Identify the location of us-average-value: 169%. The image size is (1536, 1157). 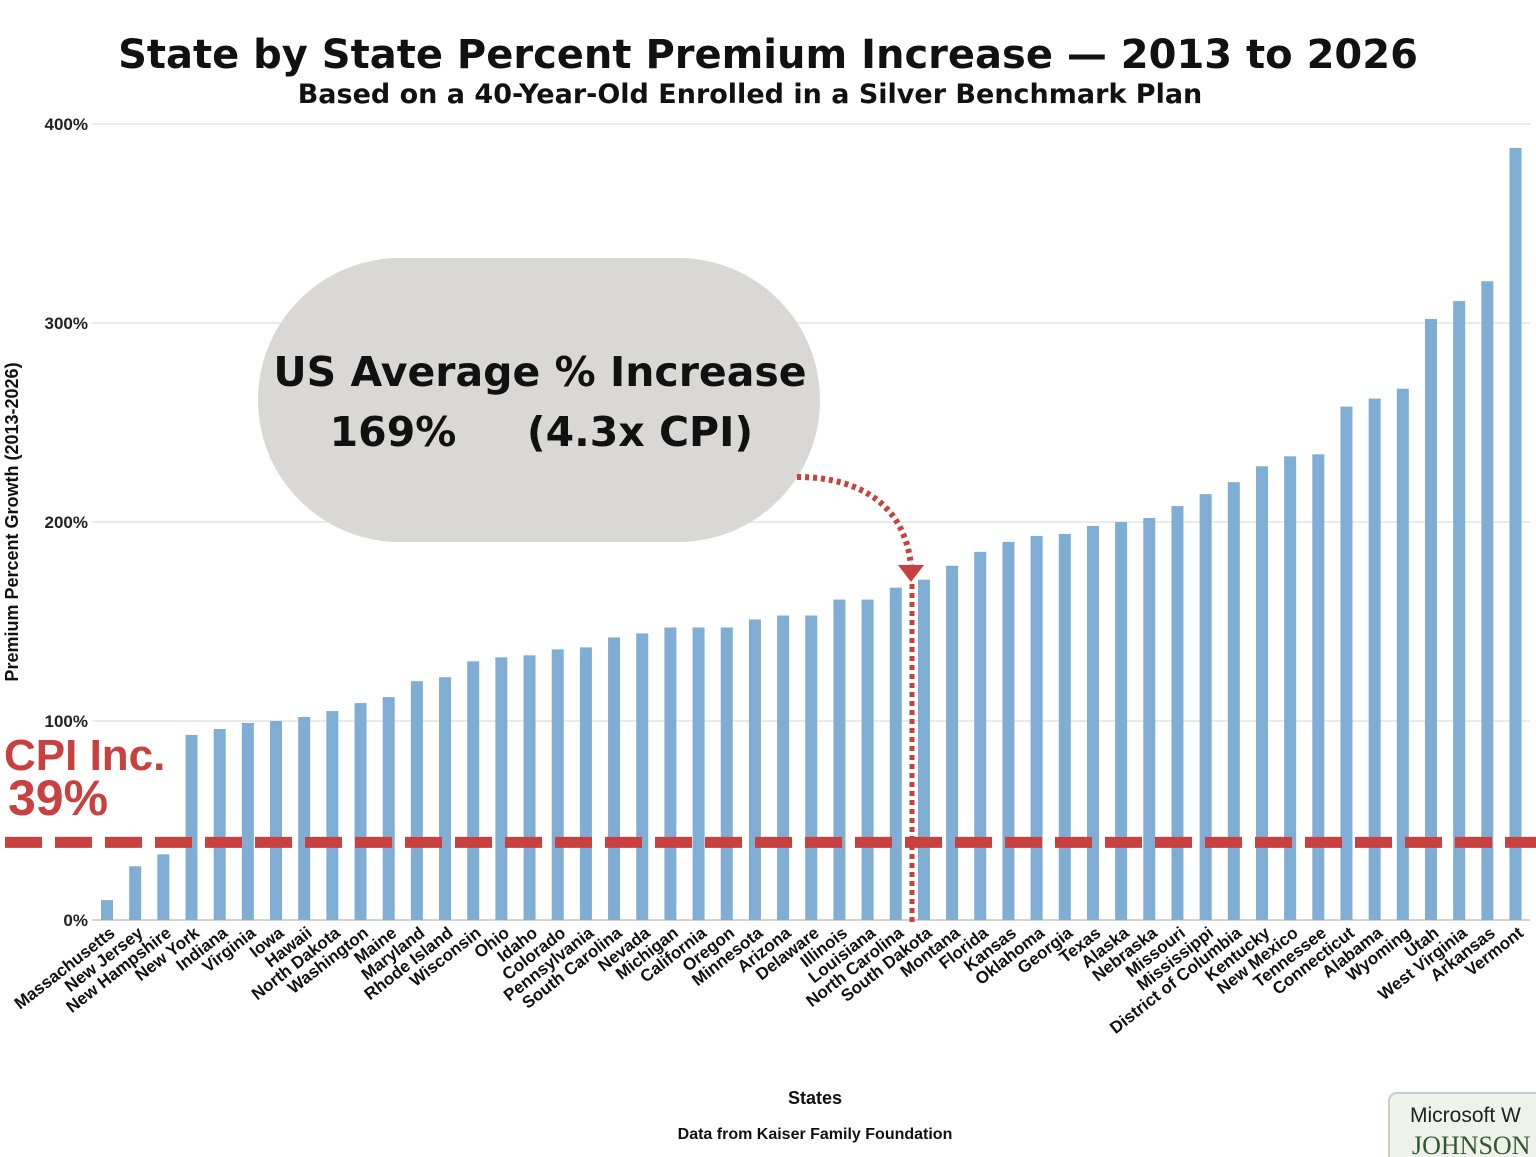
(393, 432).